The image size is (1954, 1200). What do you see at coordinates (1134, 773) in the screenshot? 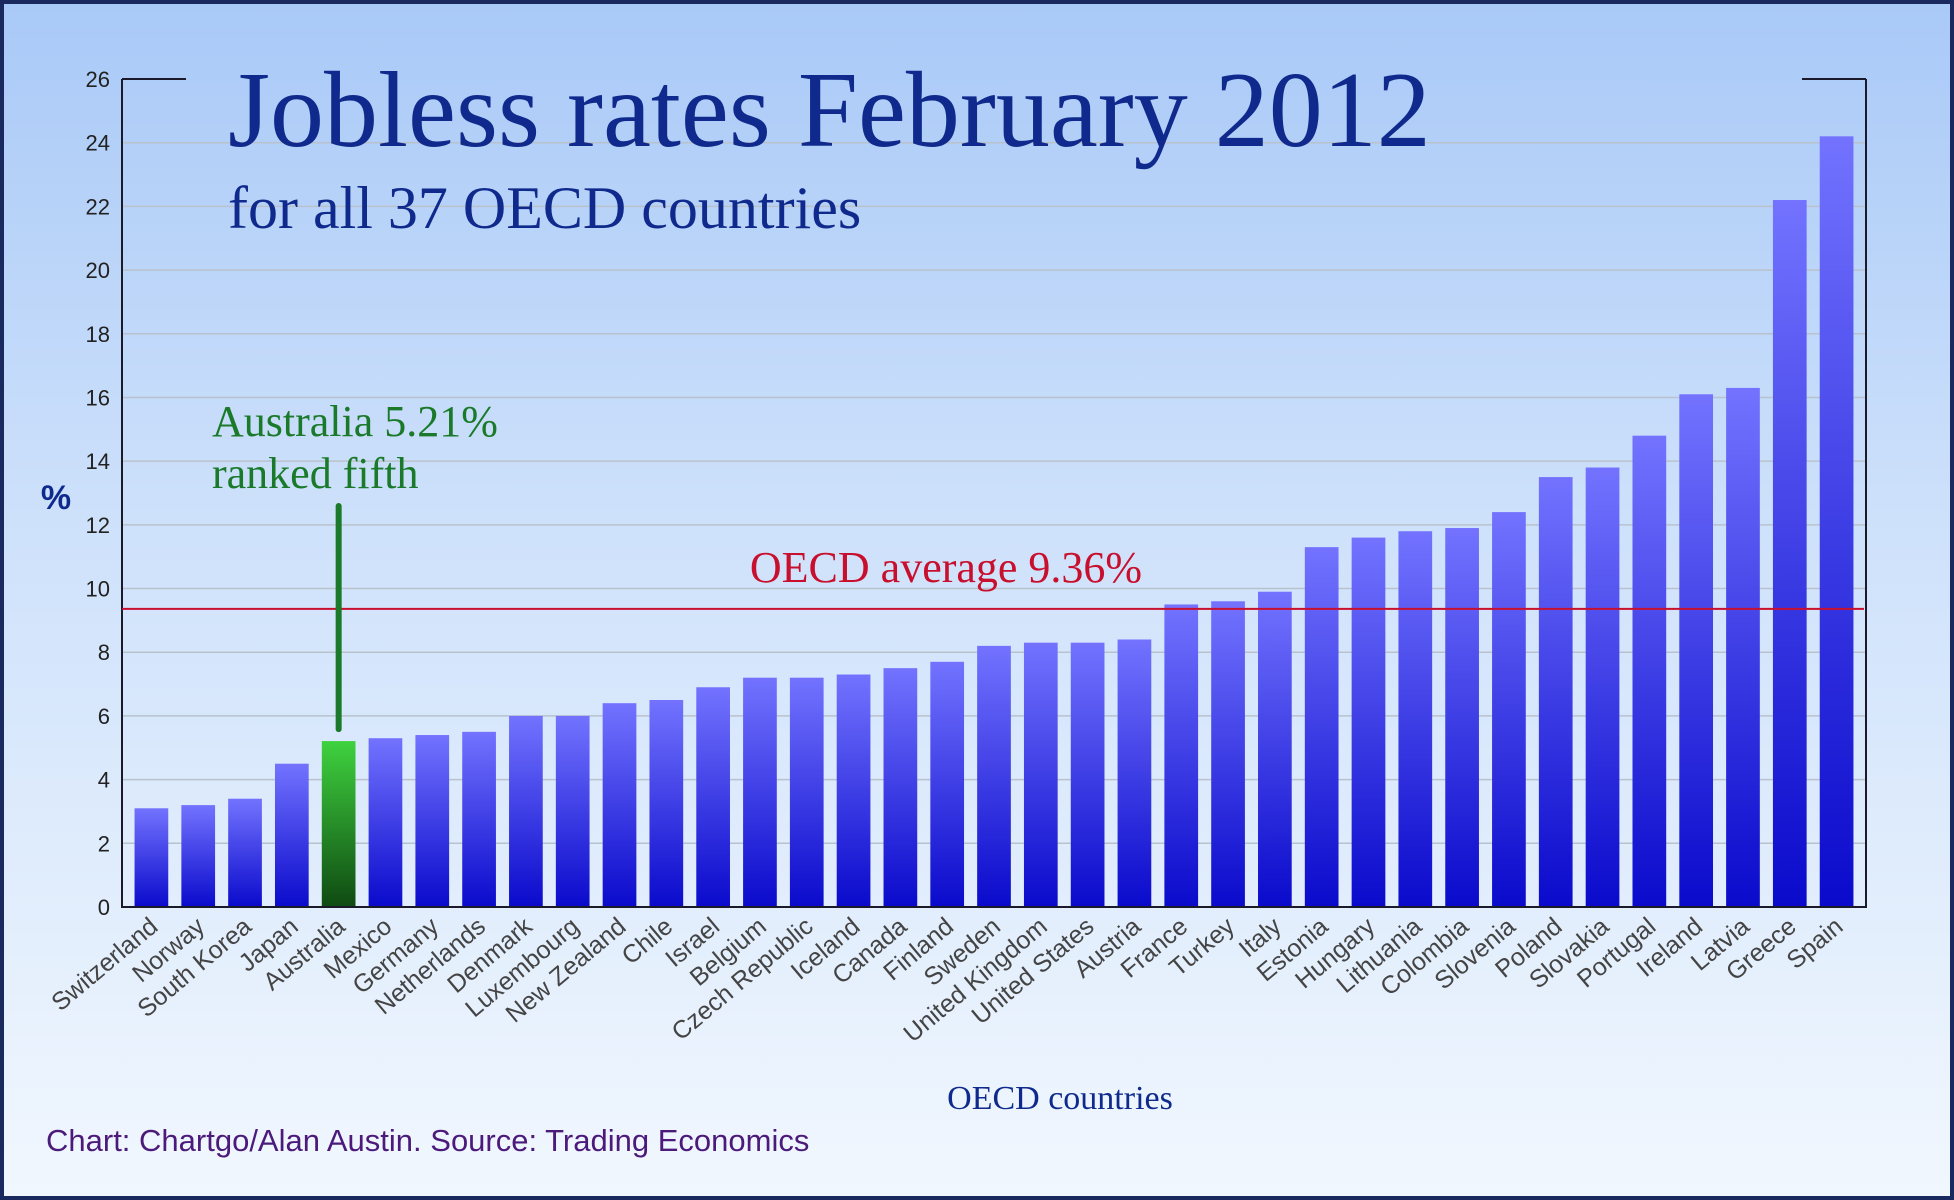
I see `bar-austria` at bounding box center [1134, 773].